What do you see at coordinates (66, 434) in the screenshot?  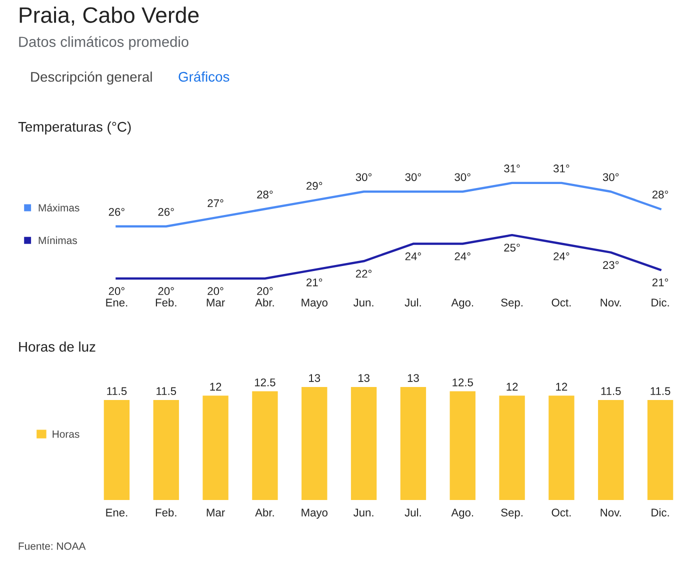 I see `legend-label: Horas` at bounding box center [66, 434].